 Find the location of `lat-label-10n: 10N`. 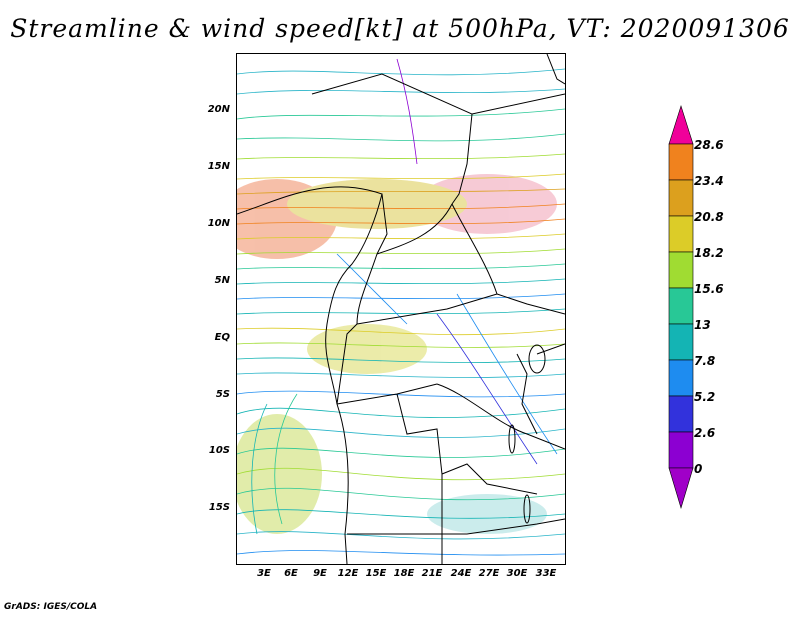

lat-label-10n: 10N is located at coordinates (218, 223).